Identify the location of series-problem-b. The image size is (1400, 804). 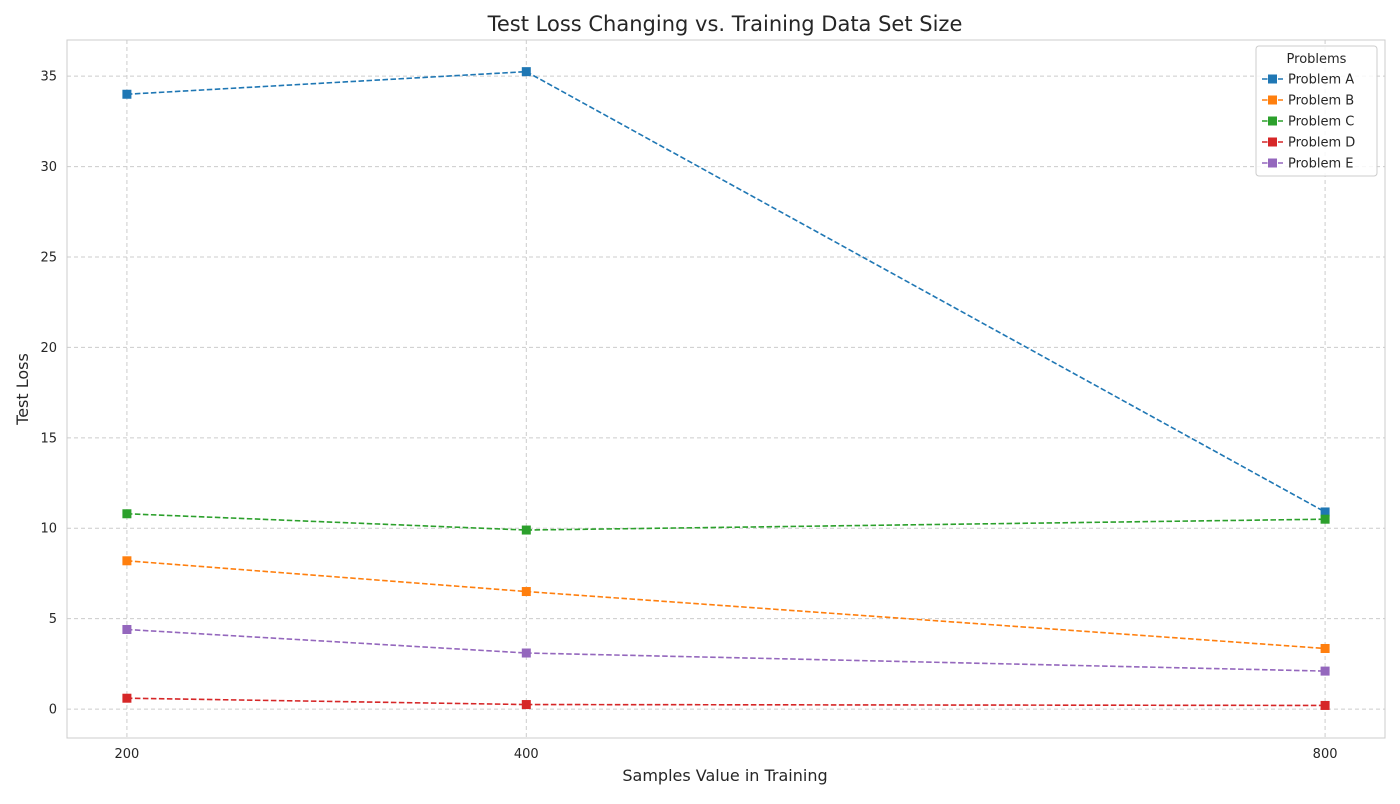
(726, 604).